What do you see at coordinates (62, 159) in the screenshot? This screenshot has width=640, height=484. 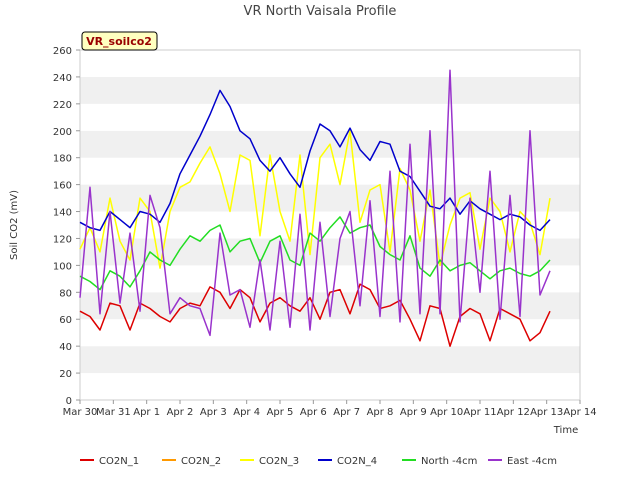 I see `y-tick-label: 180` at bounding box center [62, 159].